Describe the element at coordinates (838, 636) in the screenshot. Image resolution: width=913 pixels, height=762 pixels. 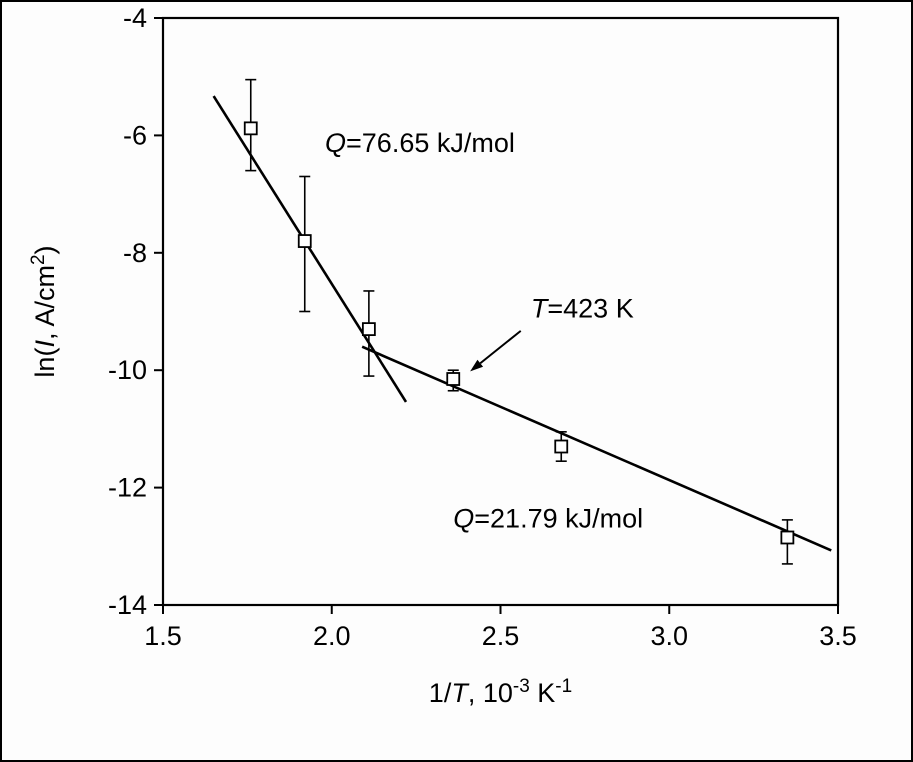
I see `x-tick-label: 3.5` at that location.